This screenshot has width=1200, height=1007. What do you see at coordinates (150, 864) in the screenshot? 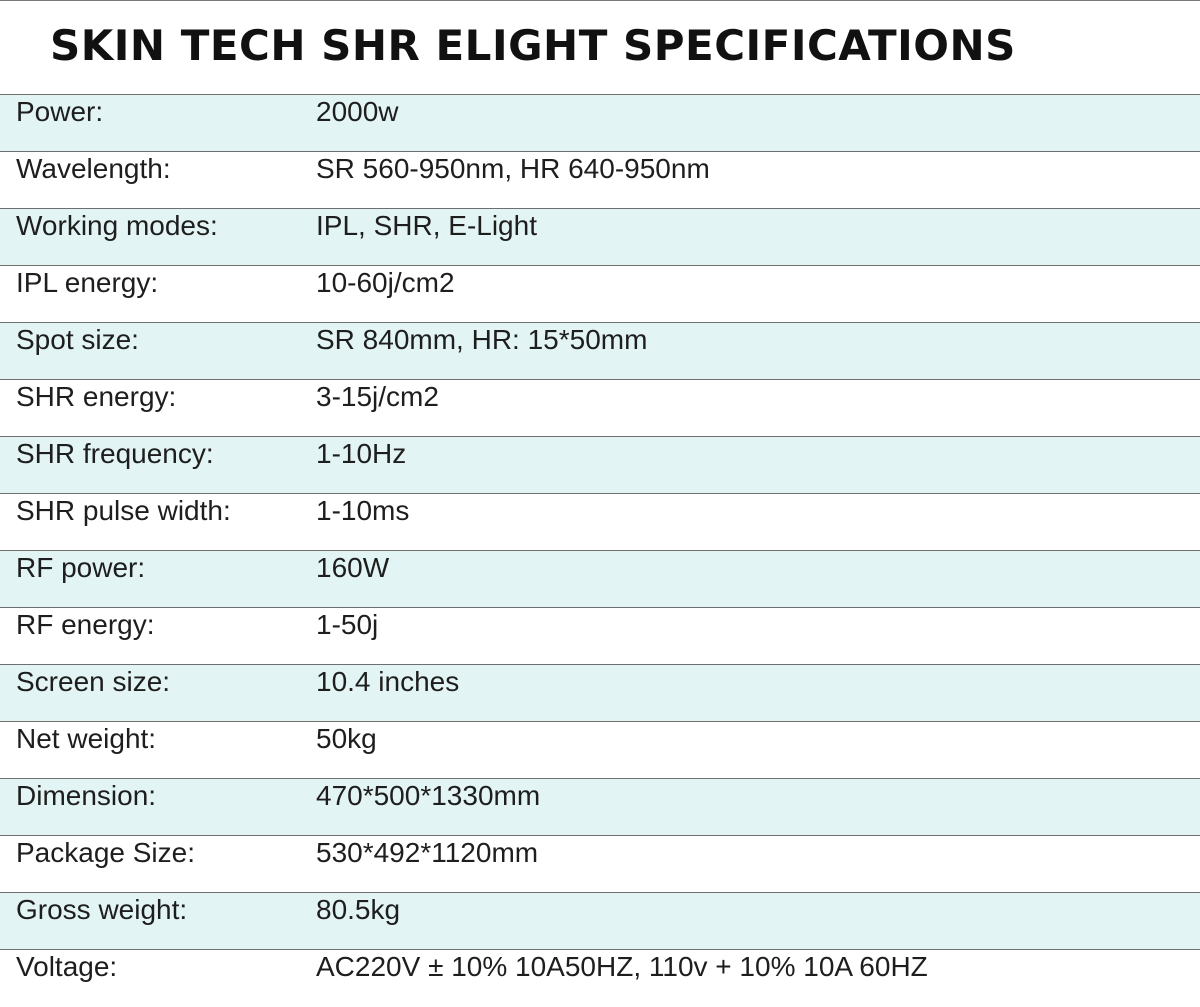
I see `spec-label: Package Size:` at bounding box center [150, 864].